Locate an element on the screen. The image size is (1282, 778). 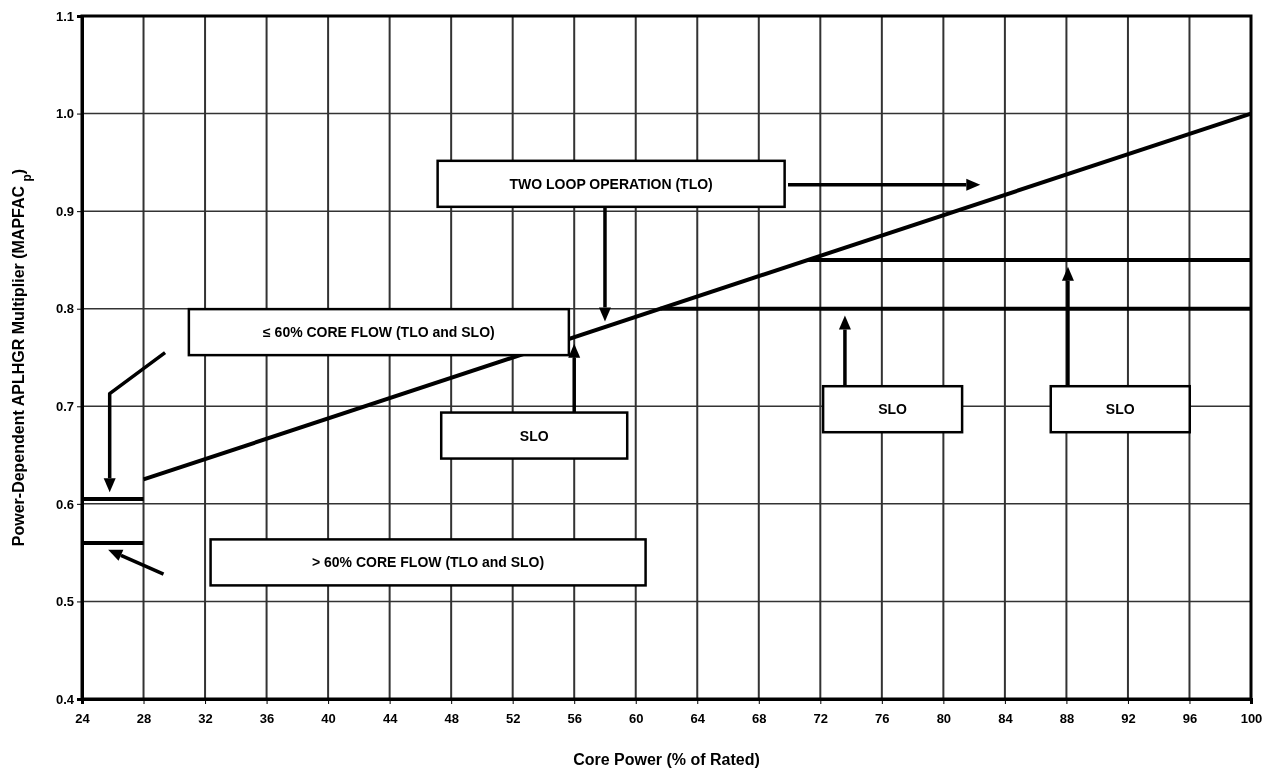
y-tick-label: 0.5 is located at coordinates (64, 602).